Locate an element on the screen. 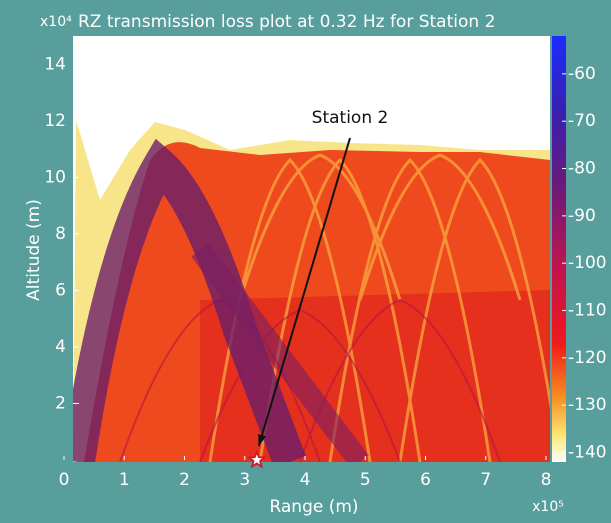 Image resolution: width=611 pixels, height=523 pixels. x-tick-label: 8 is located at coordinates (546, 480).